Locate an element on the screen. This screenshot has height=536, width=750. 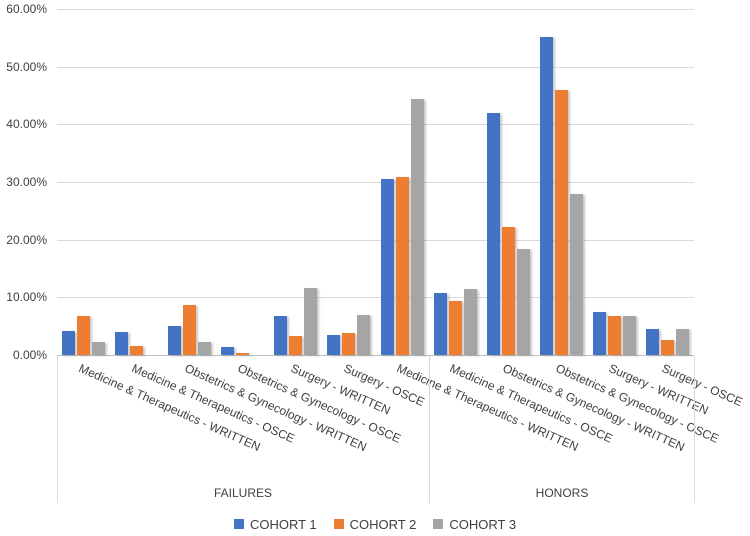
legend-item-cohort-2: COHORT 2 is located at coordinates (375, 524).